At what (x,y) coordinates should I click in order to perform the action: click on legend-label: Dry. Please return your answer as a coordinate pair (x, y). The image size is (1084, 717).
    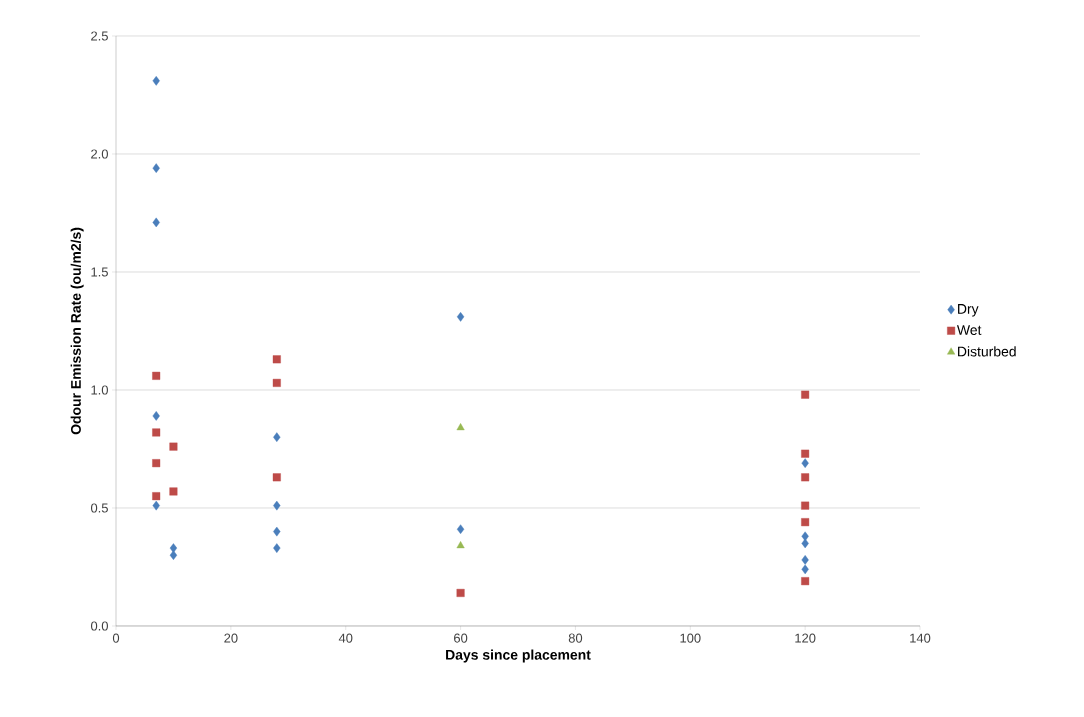
    Looking at the image, I should click on (968, 310).